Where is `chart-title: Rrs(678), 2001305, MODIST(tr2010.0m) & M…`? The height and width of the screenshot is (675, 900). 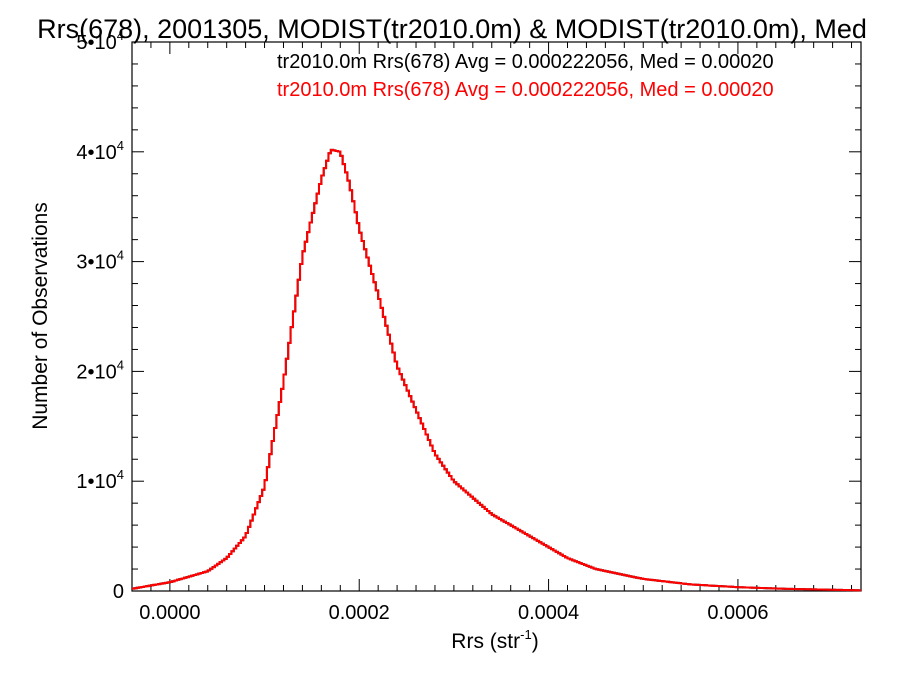
chart-title: Rrs(678), 2001305, MODIST(tr2010.0m) & M… is located at coordinates (452, 29).